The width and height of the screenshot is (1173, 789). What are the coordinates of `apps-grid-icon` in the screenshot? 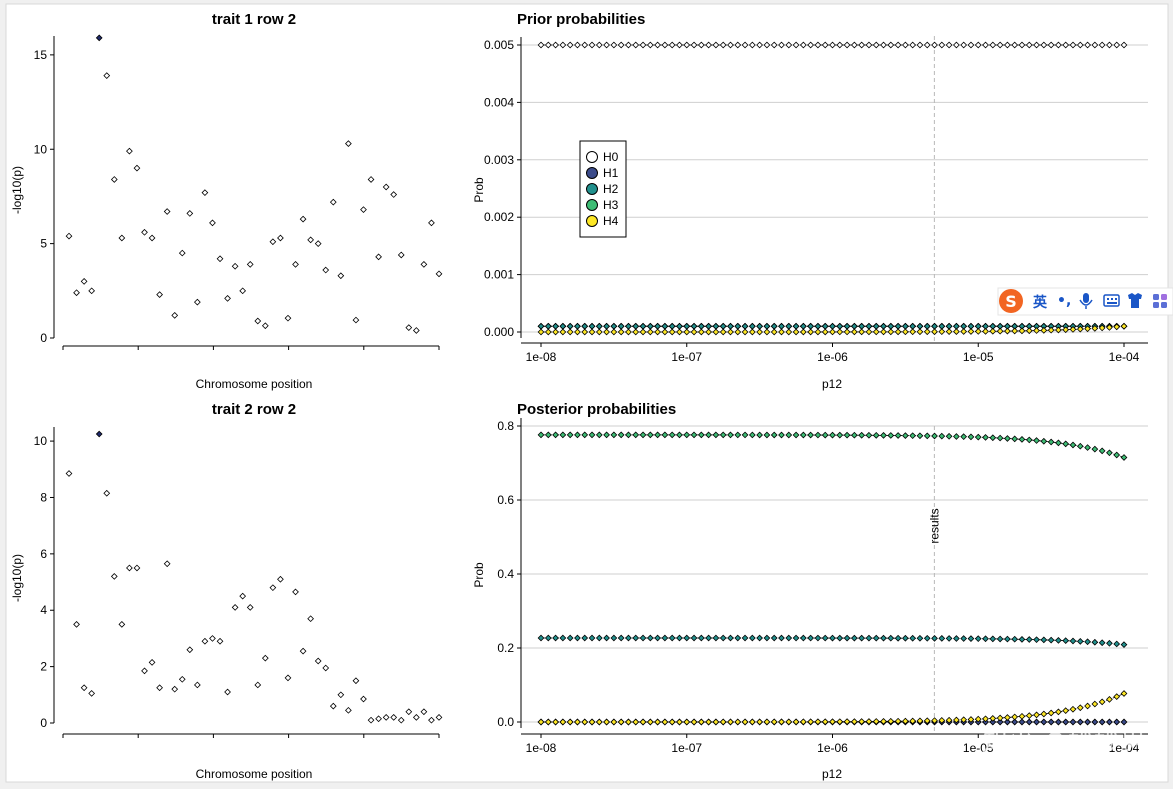 It's located at (1160, 301).